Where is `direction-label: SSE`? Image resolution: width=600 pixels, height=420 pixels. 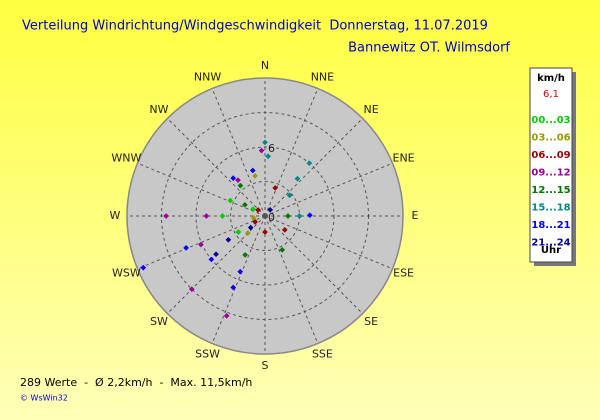 direction-label: SSE is located at coordinates (322, 354).